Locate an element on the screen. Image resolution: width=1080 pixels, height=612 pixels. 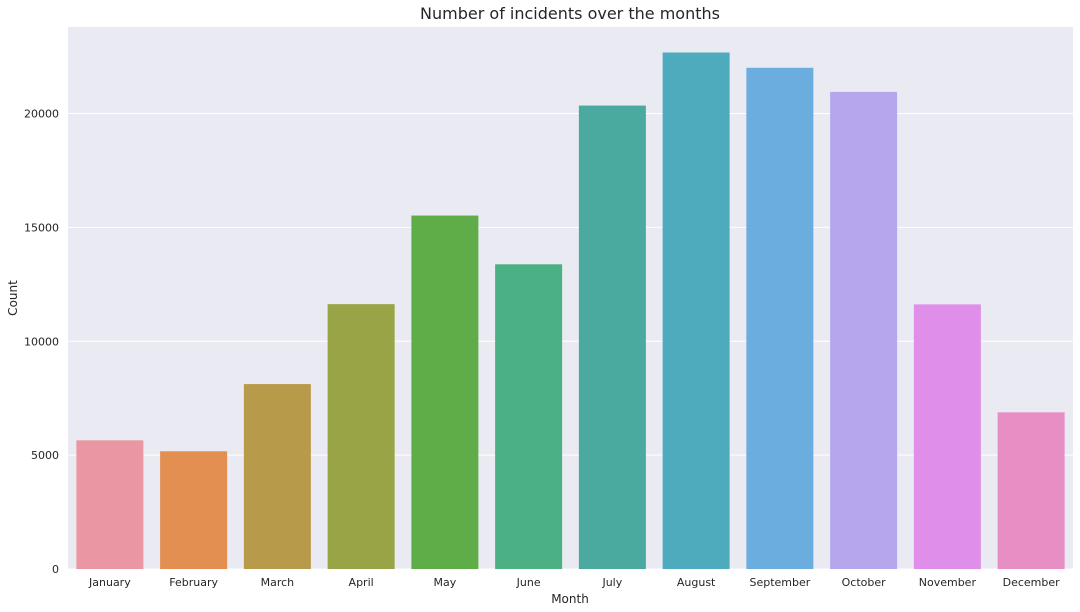
bar-july is located at coordinates (612, 337).